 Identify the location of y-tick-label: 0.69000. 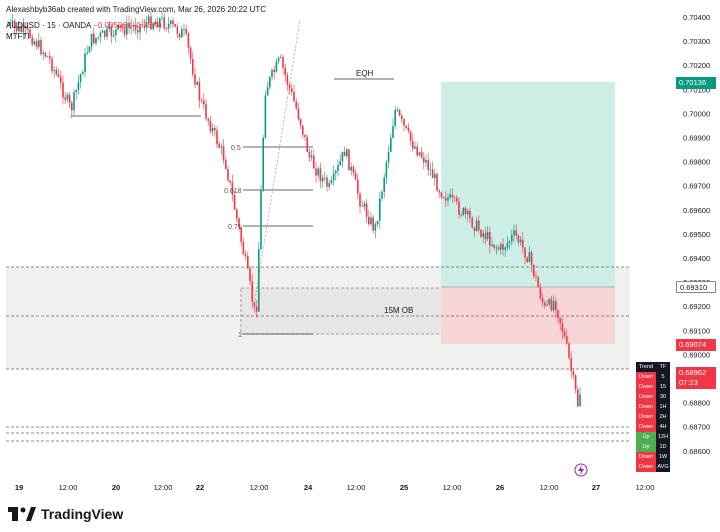
(696, 354).